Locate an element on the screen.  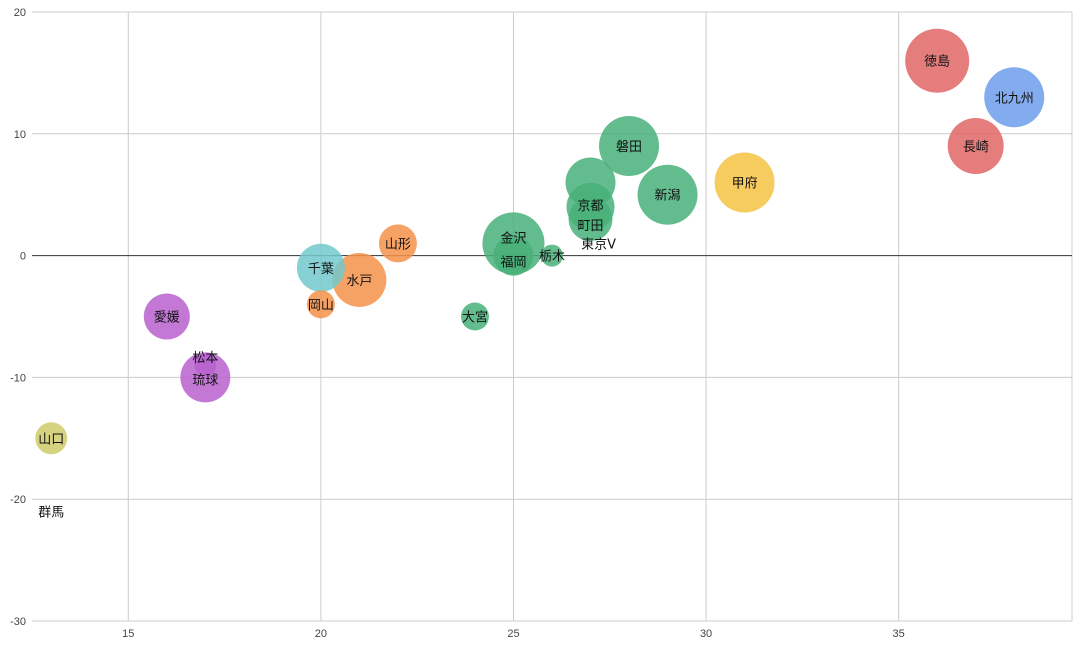
bubble-label: 松本 is located at coordinates (205, 358).